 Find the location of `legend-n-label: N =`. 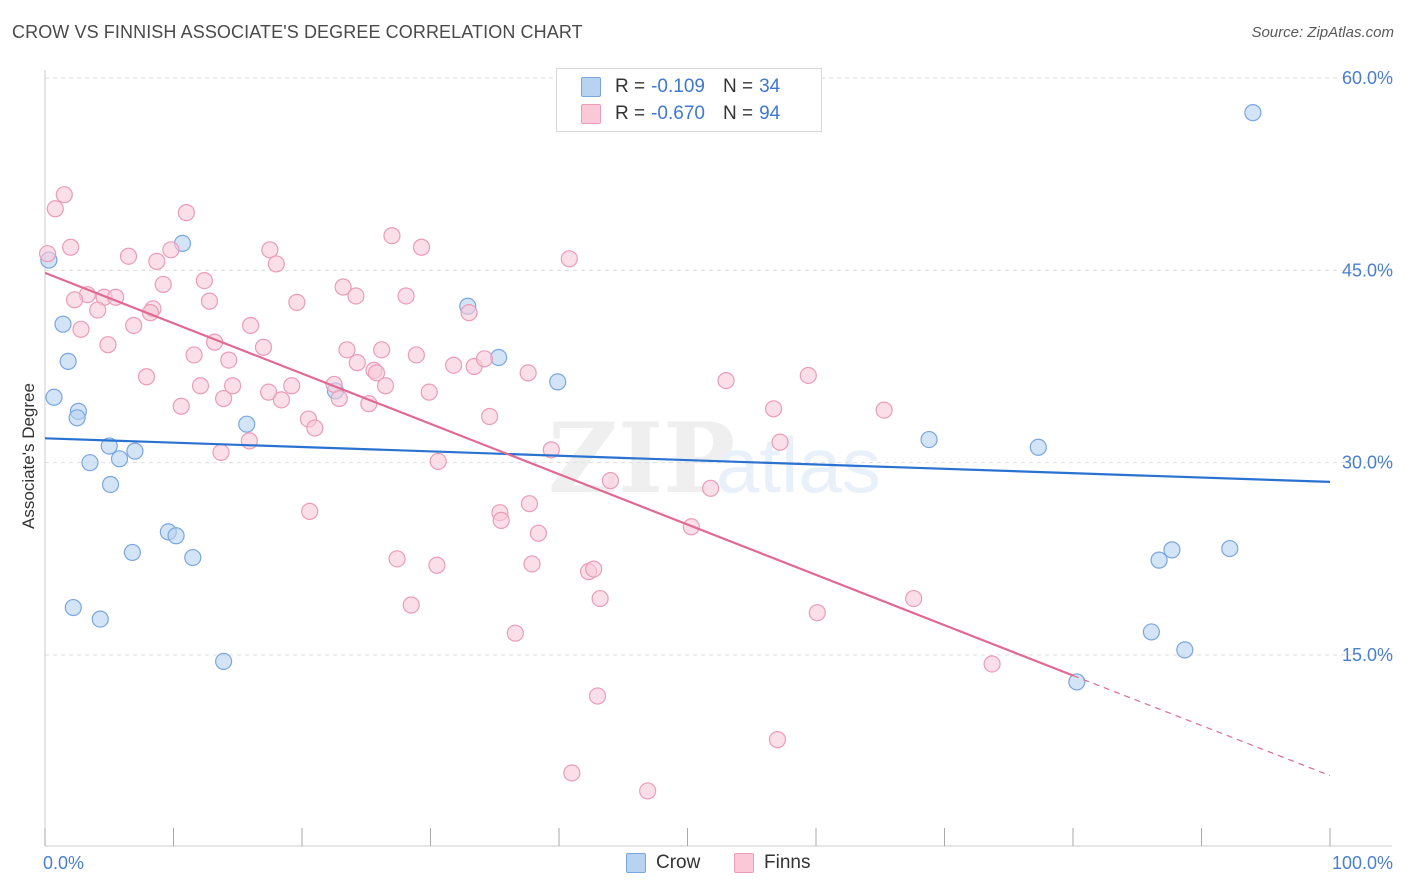

legend-n-label: N = is located at coordinates (738, 113).